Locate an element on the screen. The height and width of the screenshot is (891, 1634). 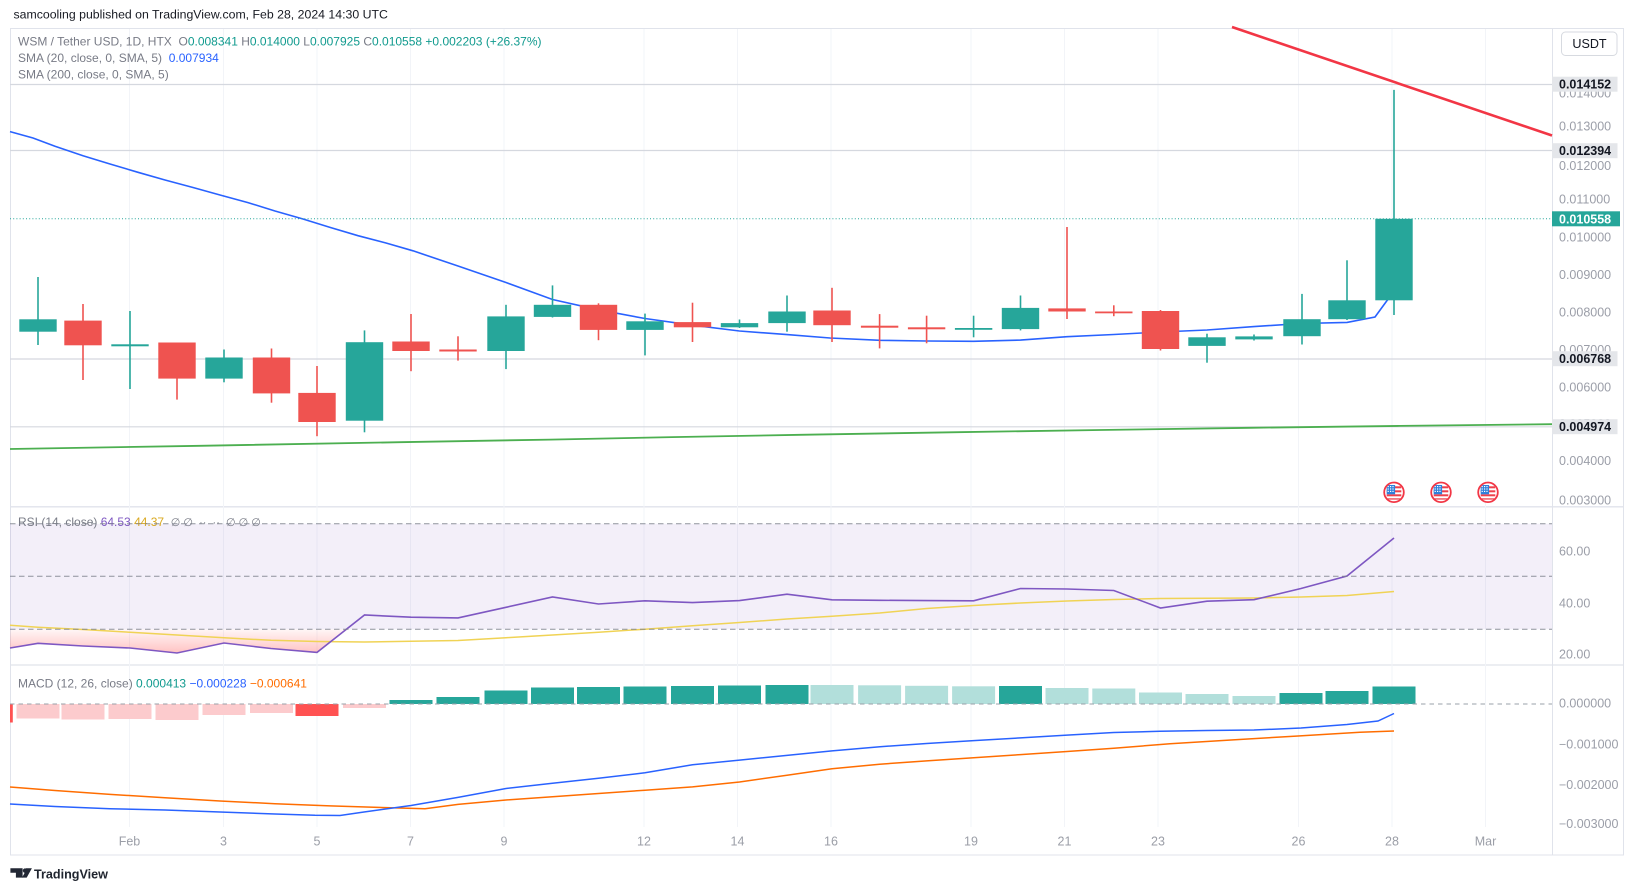
svg-text: 0.010000 is located at coordinates (1585, 237).